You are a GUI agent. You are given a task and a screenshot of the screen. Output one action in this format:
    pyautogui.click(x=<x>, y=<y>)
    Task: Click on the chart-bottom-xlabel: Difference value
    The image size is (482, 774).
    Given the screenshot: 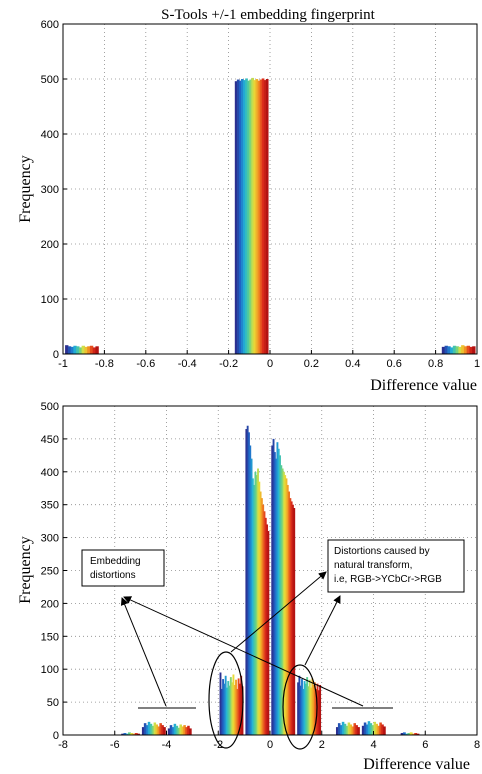 What is the action you would take?
    pyautogui.click(x=416, y=764)
    